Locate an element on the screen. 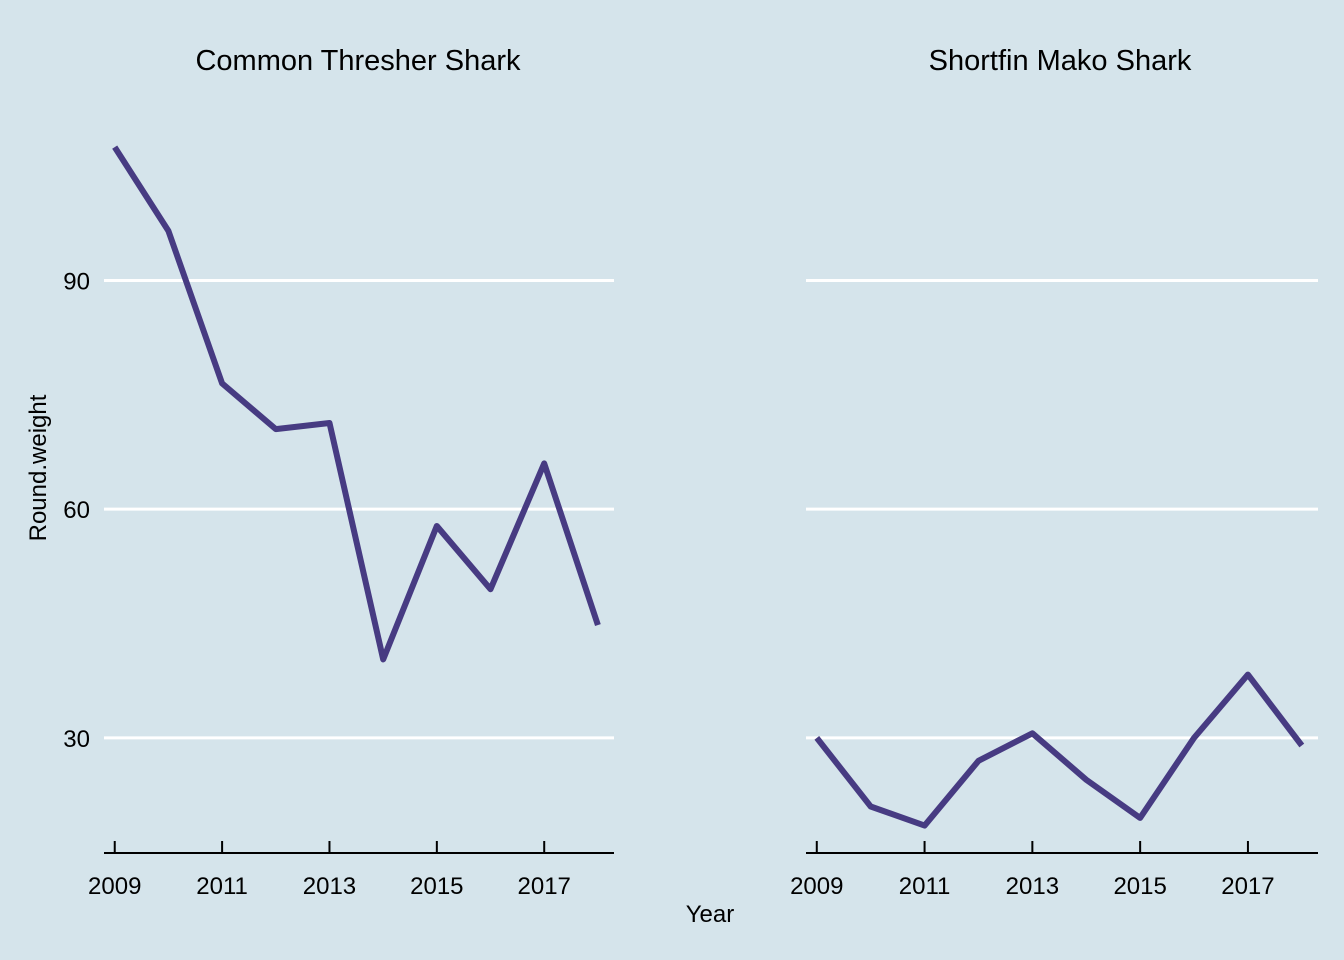 This screenshot has width=1344, height=960. panel-title: Common Thresher Shark is located at coordinates (358, 61).